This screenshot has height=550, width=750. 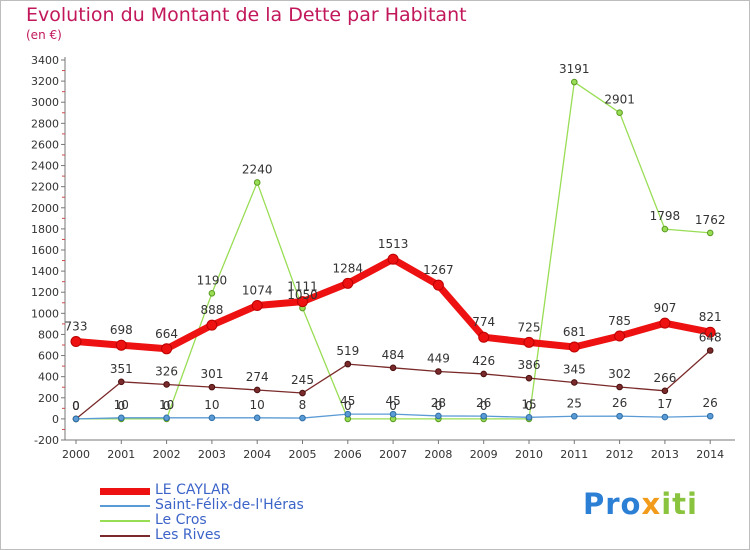 What do you see at coordinates (640, 504) in the screenshot?
I see `proxiti-logo: Proxiti` at bounding box center [640, 504].